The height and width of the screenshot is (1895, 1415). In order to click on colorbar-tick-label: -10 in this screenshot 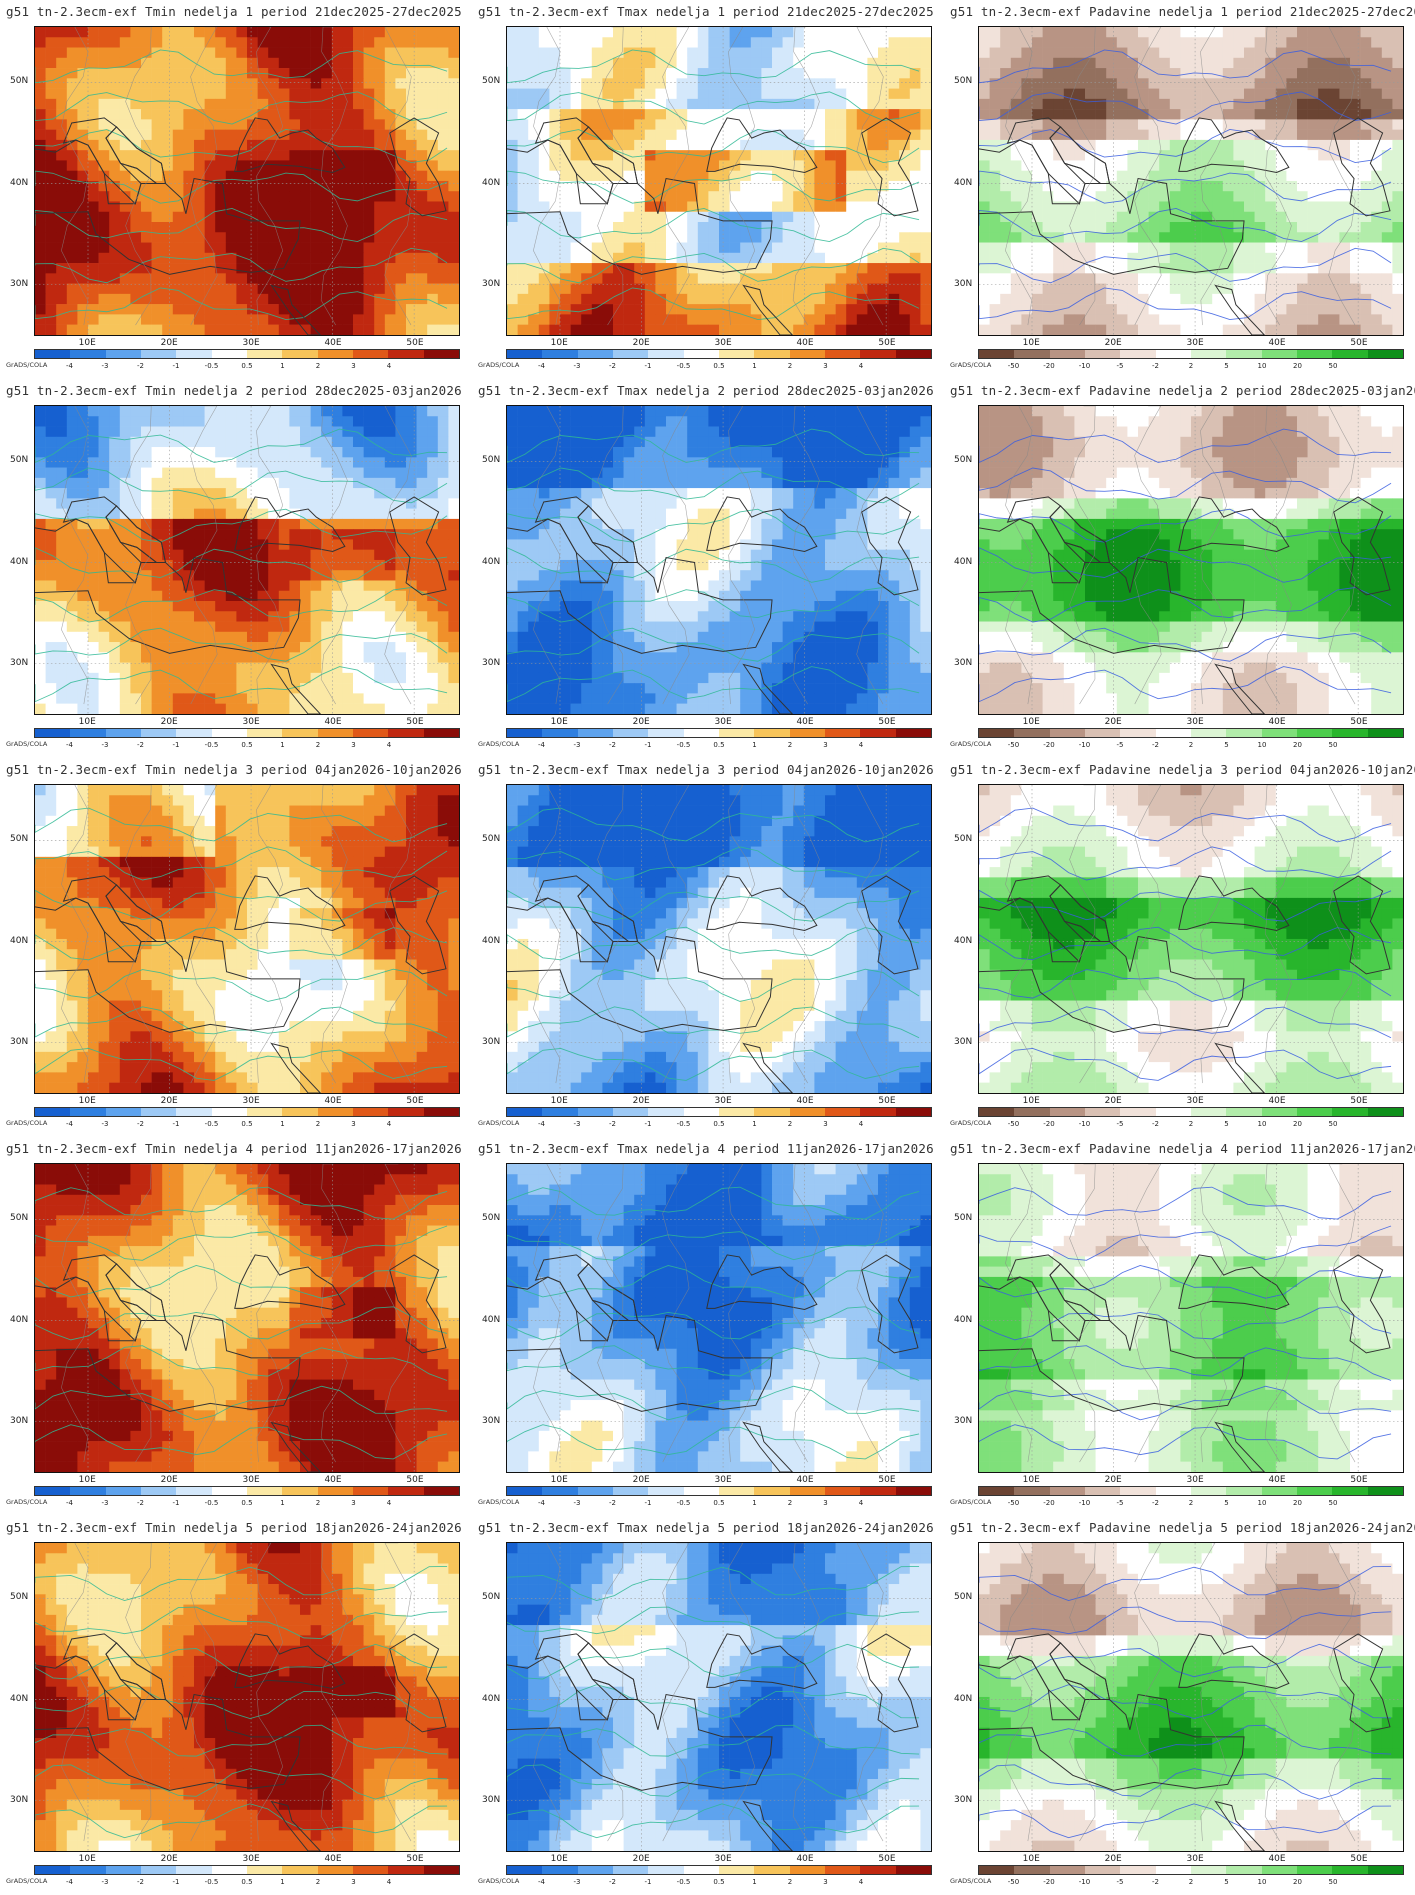, I will do `click(1084, 1503)`.